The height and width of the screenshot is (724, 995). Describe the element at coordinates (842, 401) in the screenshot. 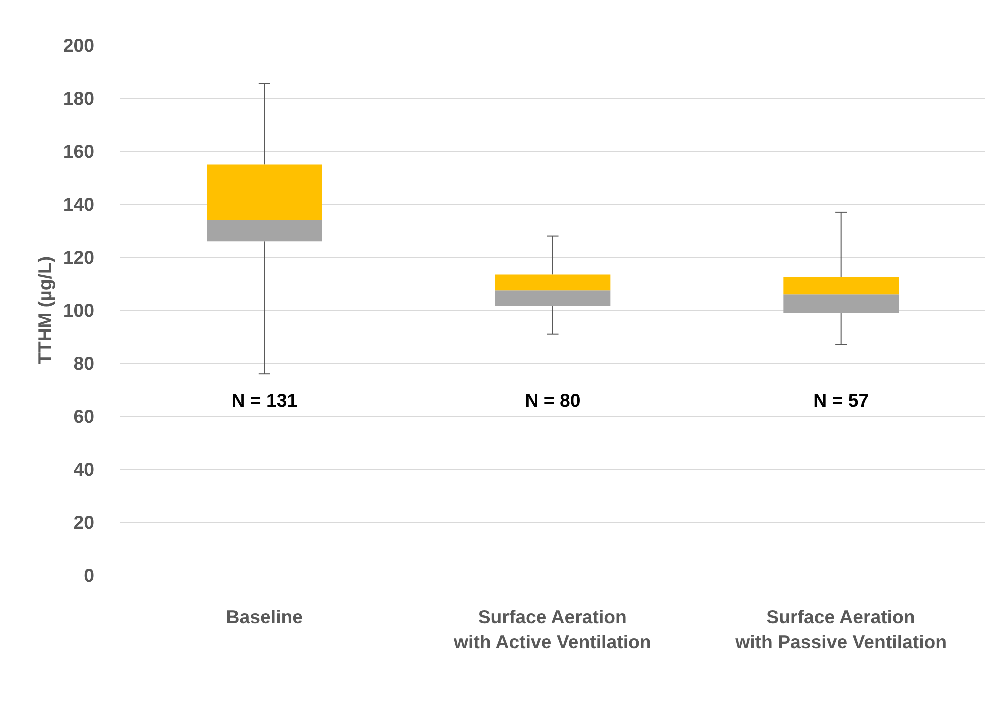

I see `annotation: N = 57` at that location.